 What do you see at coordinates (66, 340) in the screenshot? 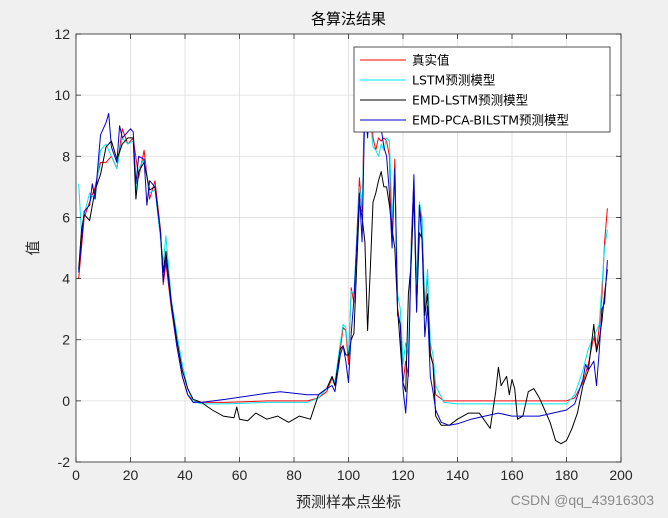
I see `y-tick-label: 2` at bounding box center [66, 340].